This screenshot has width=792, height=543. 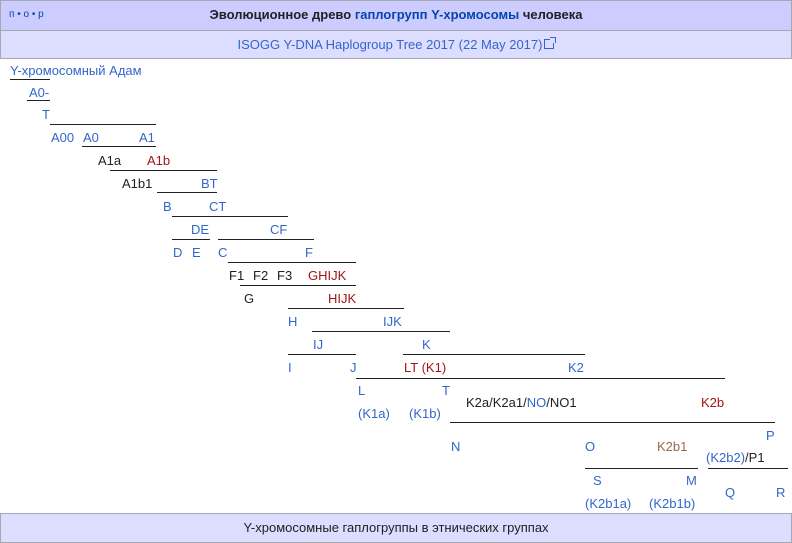 I want to click on node-b: B, so click(x=167, y=206).